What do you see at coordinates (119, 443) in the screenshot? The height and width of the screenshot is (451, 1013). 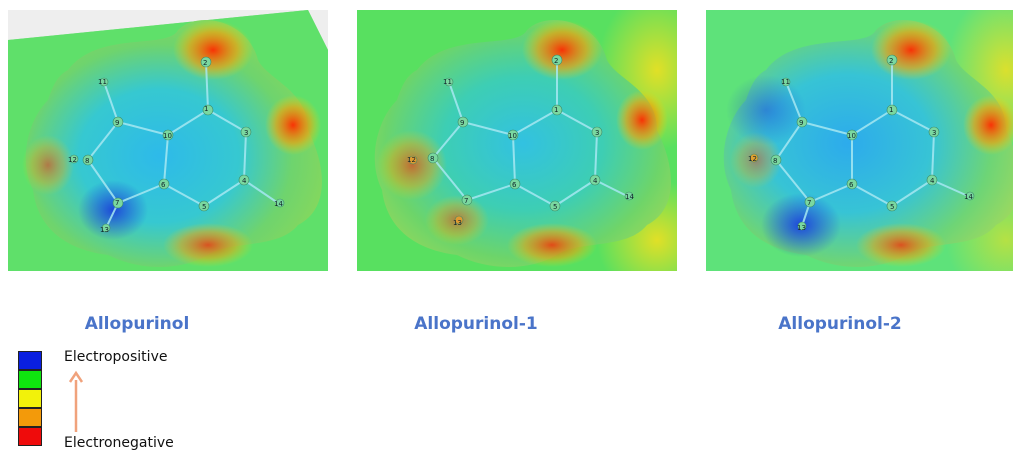 I see `legend-electronegative-label: Electronegative` at bounding box center [119, 443].